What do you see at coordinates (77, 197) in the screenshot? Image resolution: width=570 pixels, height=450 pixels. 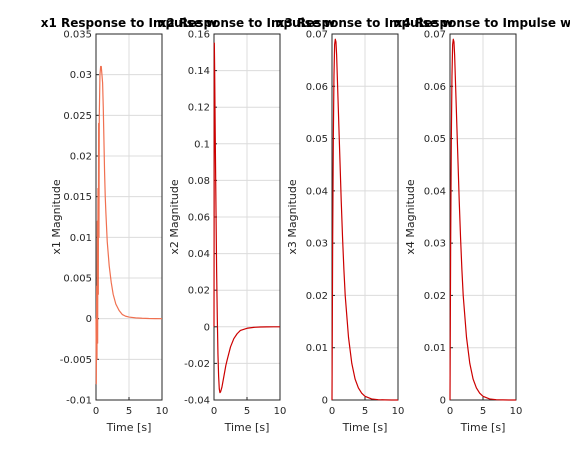 I see `y-tick-label: 0.015` at bounding box center [77, 197].